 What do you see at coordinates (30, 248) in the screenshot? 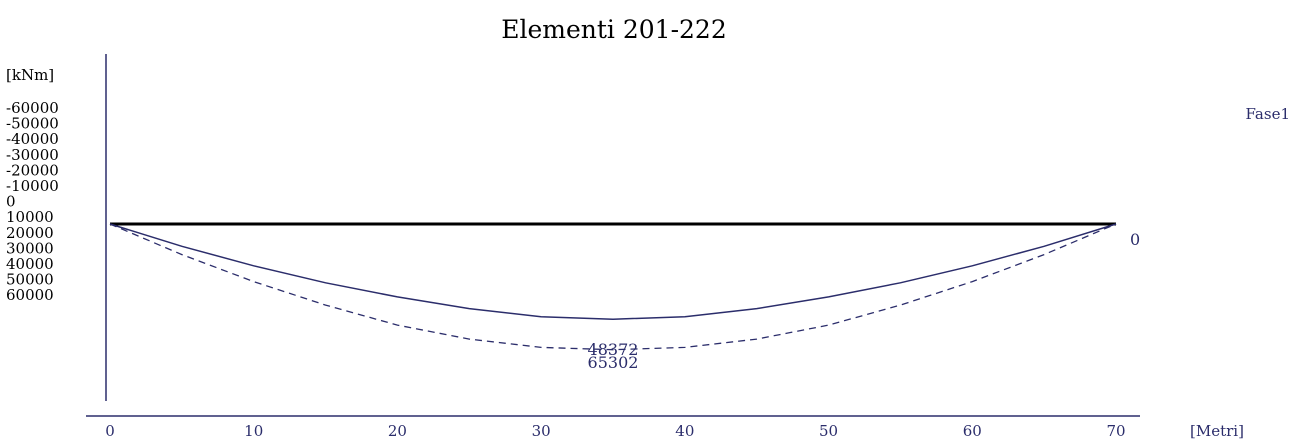
I see `y-tick-label: 30000` at bounding box center [30, 248].